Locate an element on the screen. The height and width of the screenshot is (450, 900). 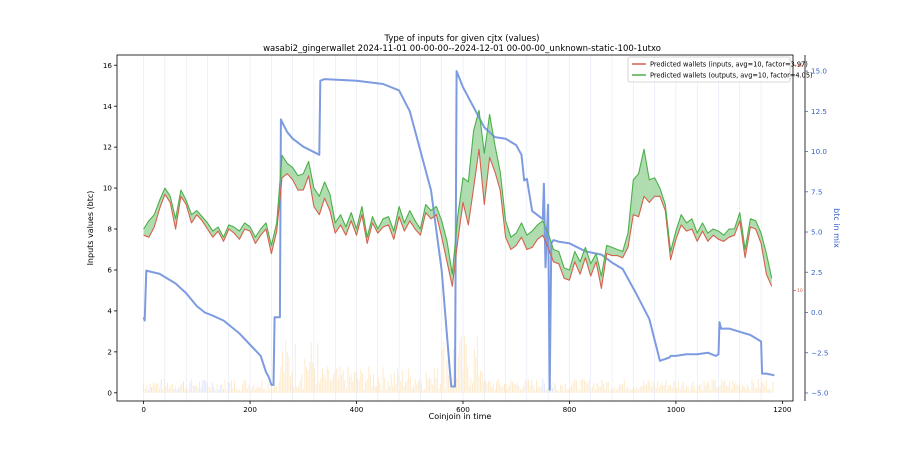
y-axis-label: Inputs values (btc) is located at coordinates (90, 228).